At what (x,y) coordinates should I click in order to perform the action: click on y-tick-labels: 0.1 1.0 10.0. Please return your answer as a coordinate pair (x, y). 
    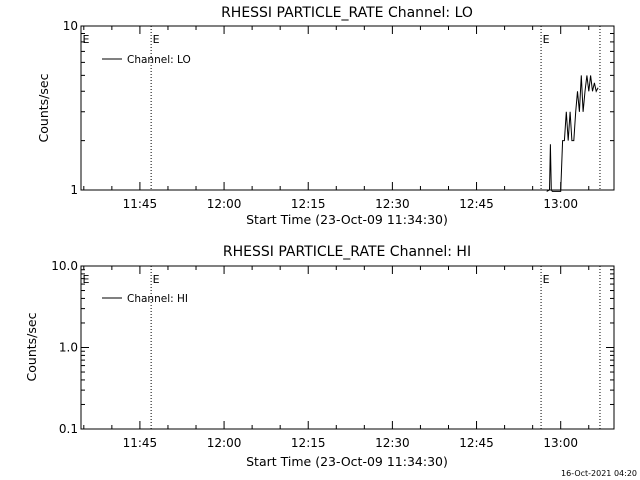
    Looking at the image, I should click on (64, 347).